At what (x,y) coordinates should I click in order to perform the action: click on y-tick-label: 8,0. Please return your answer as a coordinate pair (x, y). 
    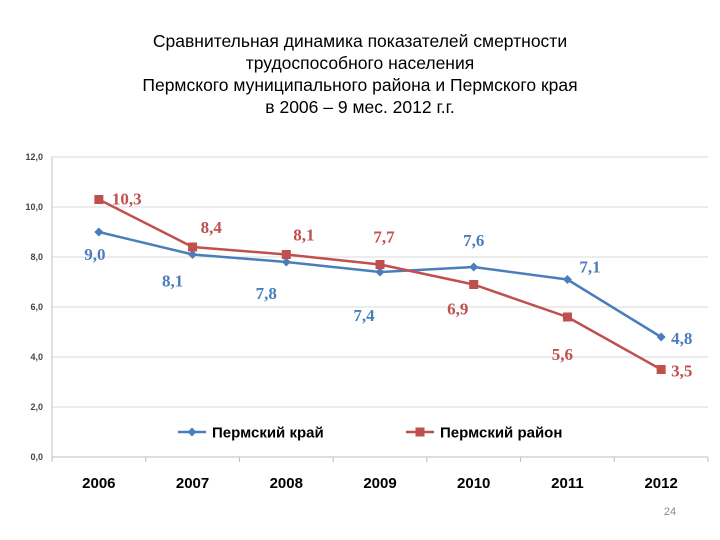
    Looking at the image, I should click on (36, 257).